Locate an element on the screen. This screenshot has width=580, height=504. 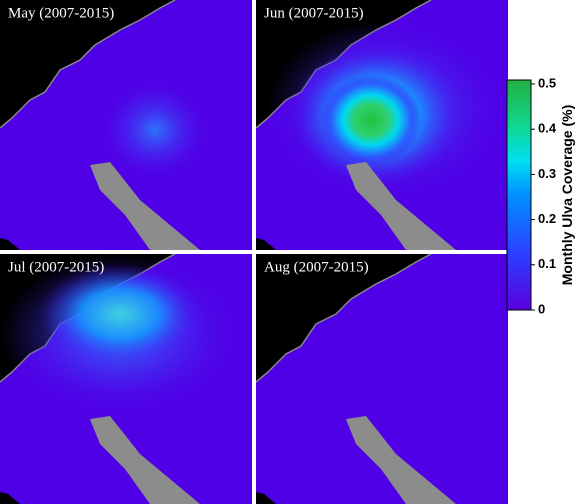
panel-title: Jul (2007-2015) is located at coordinates (56, 267).